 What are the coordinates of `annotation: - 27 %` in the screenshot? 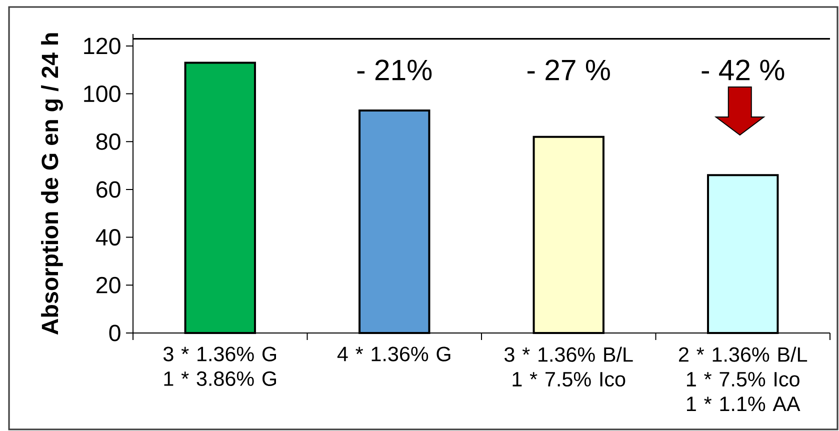 It's located at (569, 70).